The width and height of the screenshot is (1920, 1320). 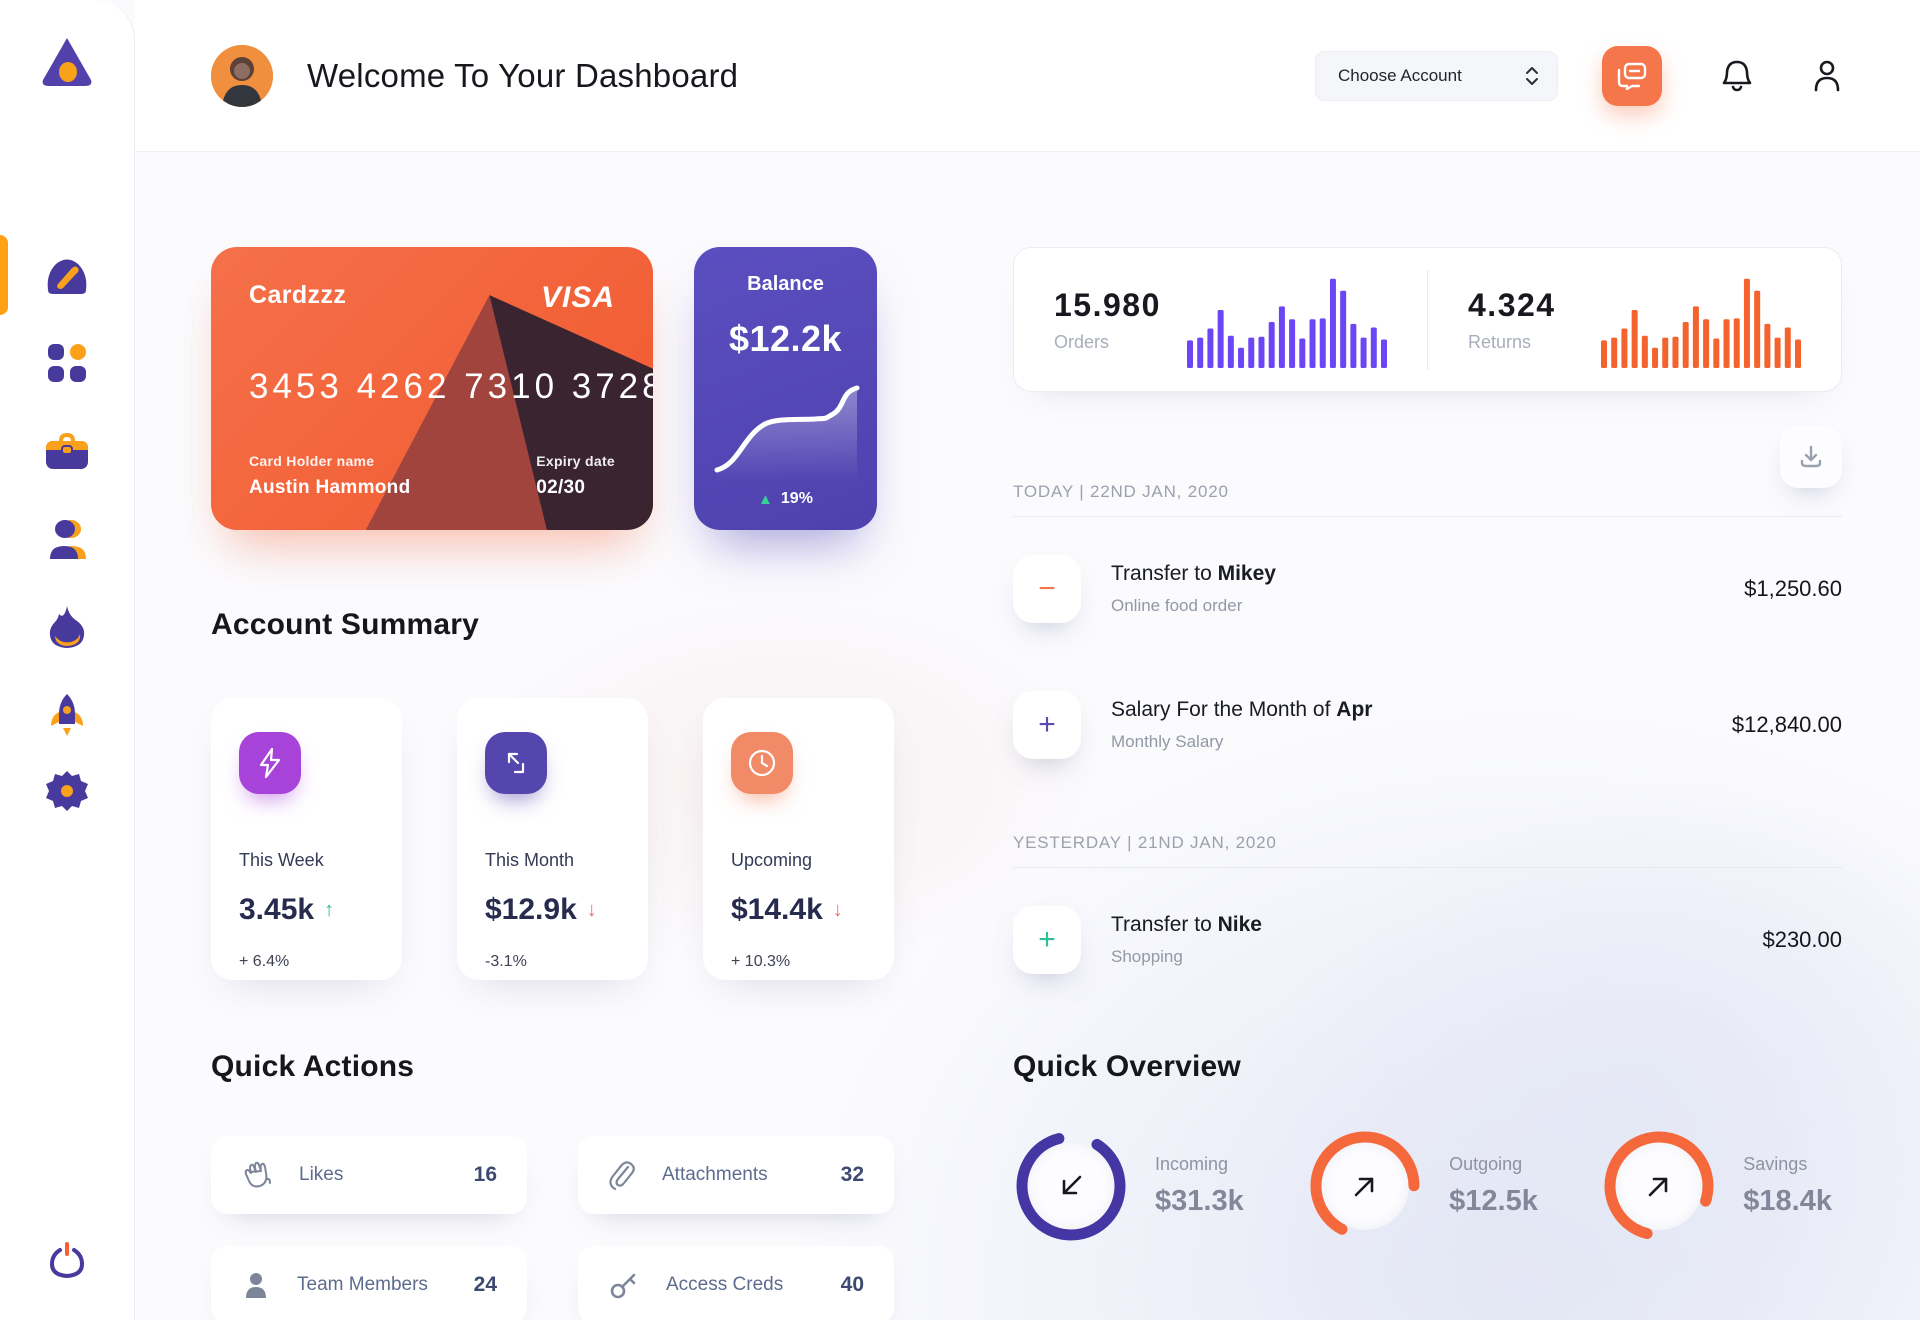 What do you see at coordinates (561, 487) in the screenshot?
I see `card-expiry-value: 02/30` at bounding box center [561, 487].